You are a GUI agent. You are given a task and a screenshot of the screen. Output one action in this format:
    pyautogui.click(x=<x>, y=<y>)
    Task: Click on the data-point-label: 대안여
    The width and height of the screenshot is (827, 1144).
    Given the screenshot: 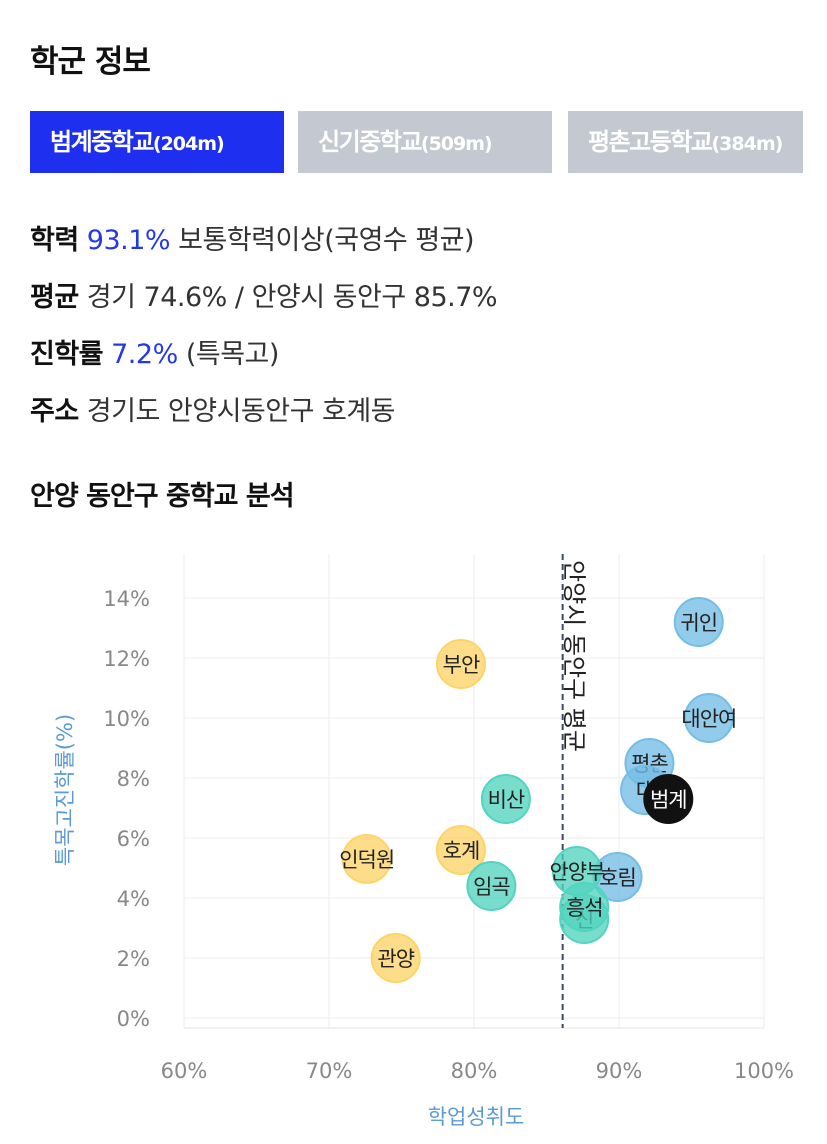 What is the action you would take?
    pyautogui.click(x=708, y=719)
    